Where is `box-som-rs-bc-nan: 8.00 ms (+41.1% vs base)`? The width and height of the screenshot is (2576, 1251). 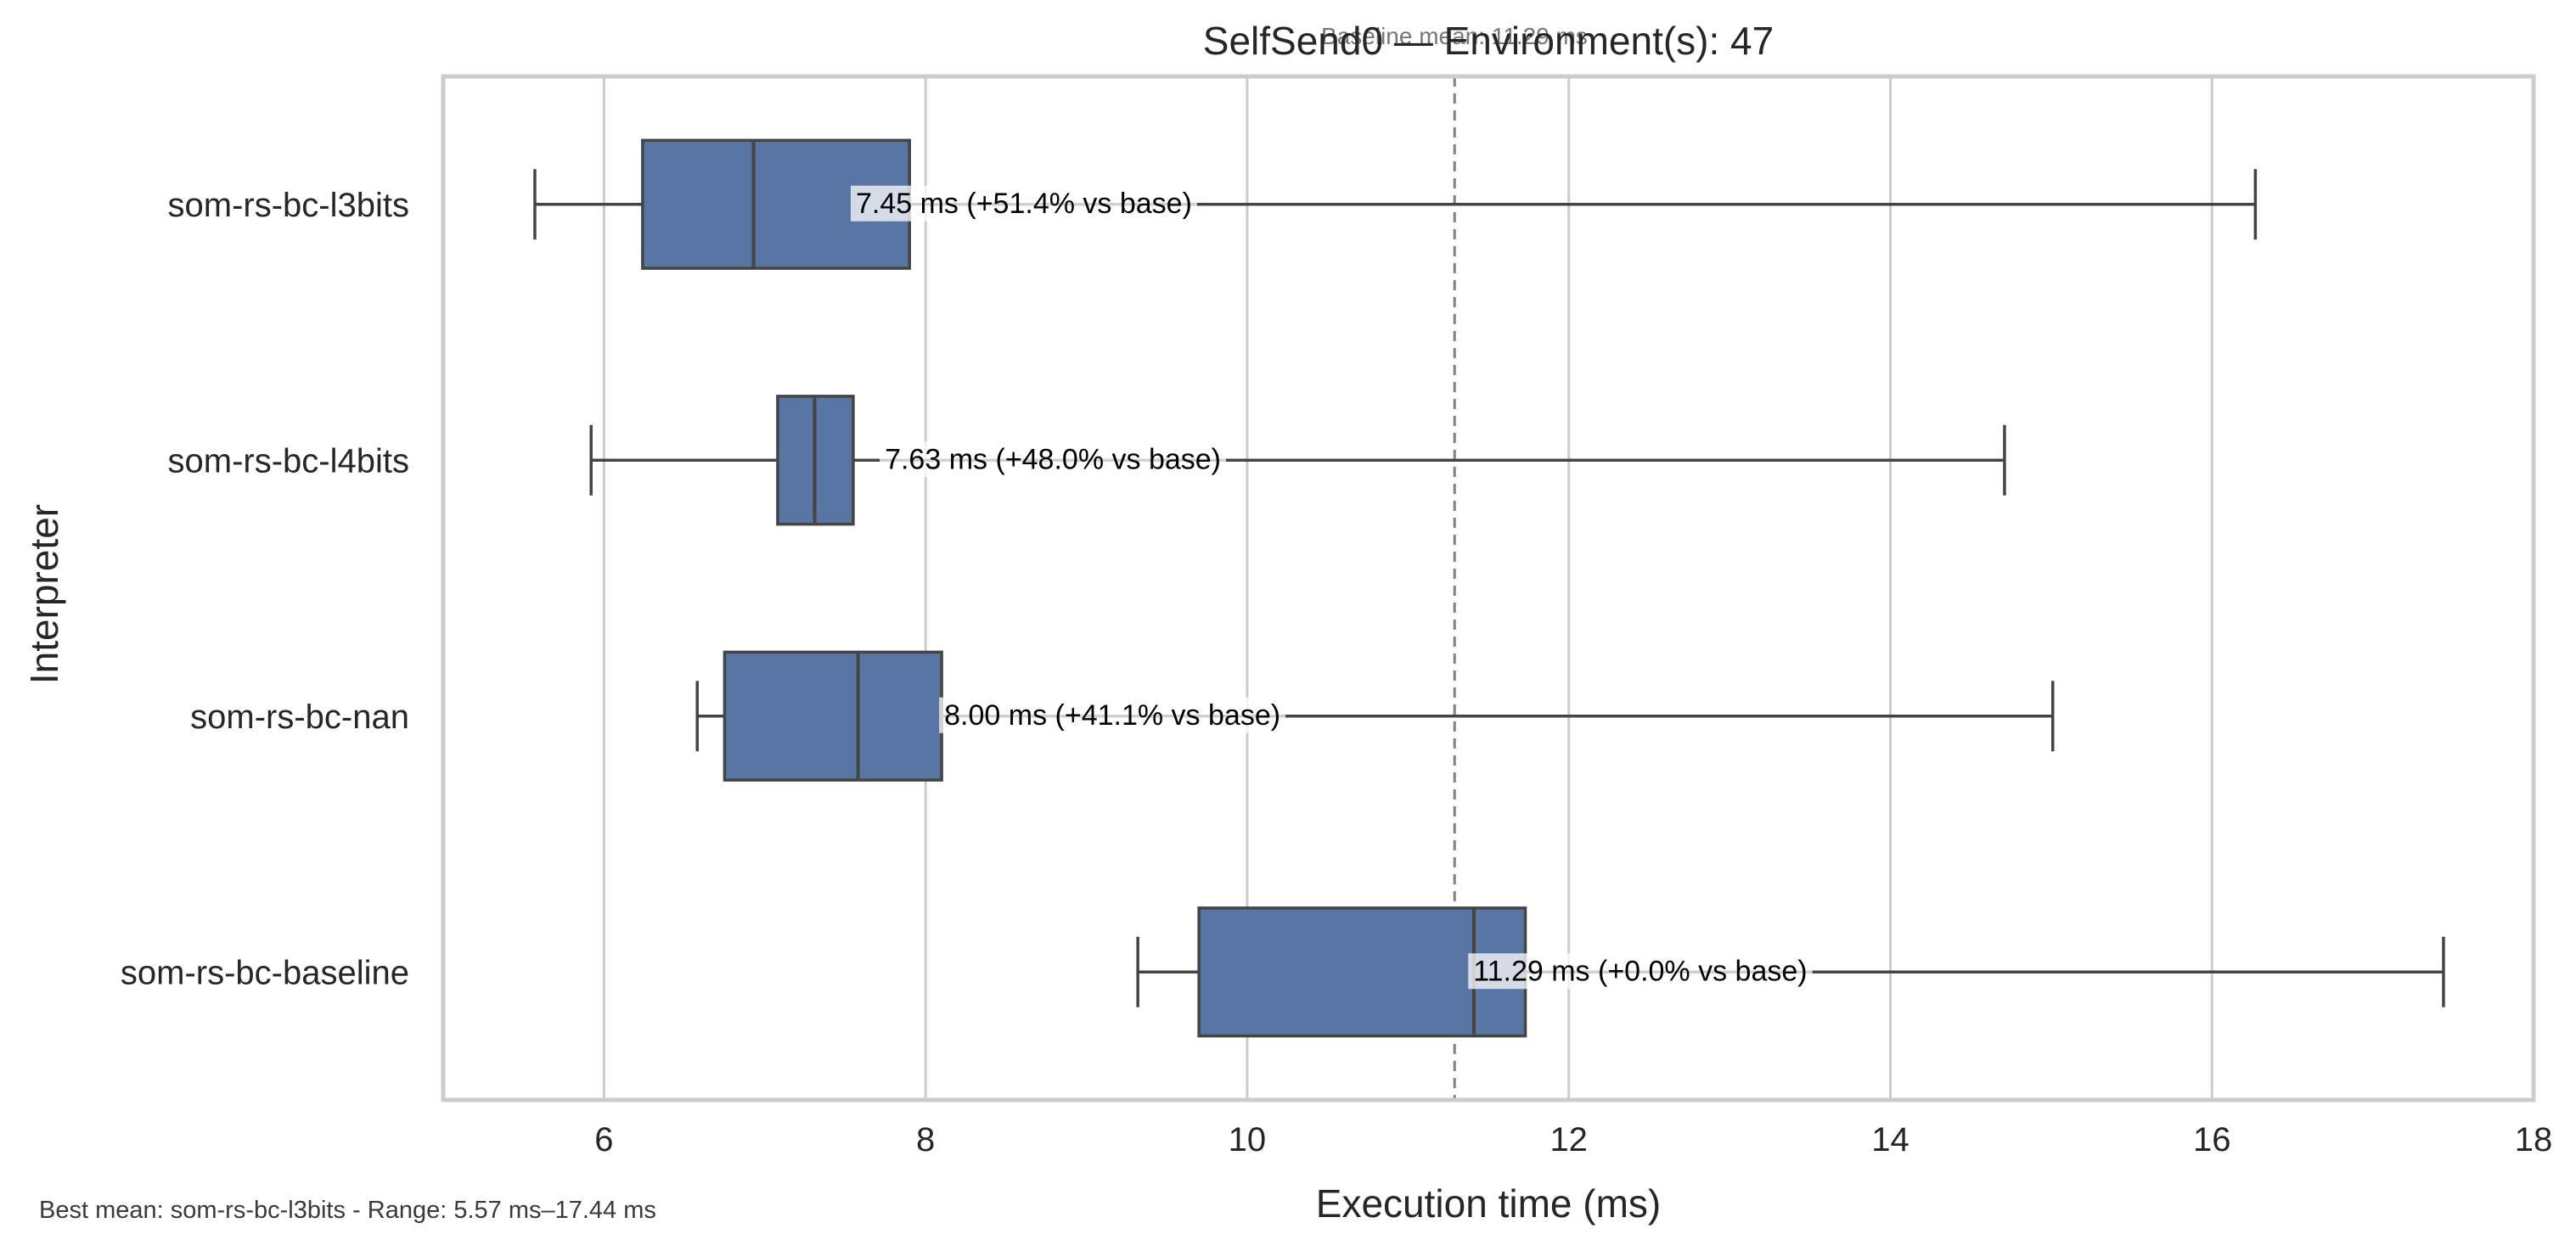 box-som-rs-bc-nan: 8.00 ms (+41.1% vs base) is located at coordinates (1375, 716).